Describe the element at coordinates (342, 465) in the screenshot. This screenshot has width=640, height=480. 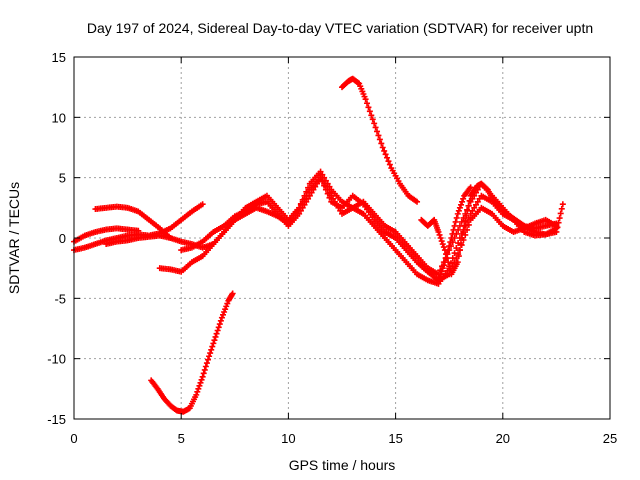
I see `x-axis-title: GPS time / hours` at that location.